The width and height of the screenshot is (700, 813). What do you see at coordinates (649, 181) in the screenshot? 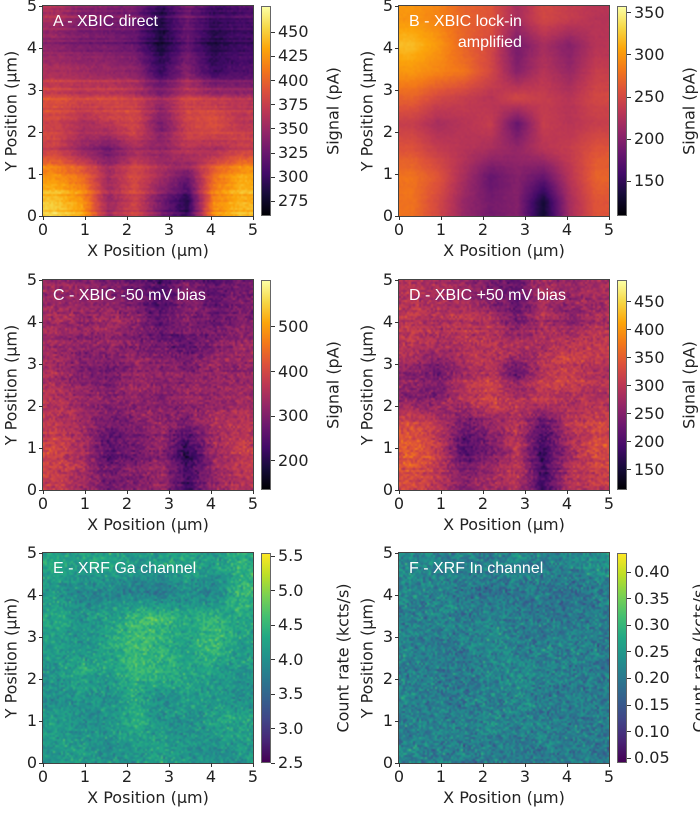
I see `colorbar-tick-label: 150` at bounding box center [649, 181].